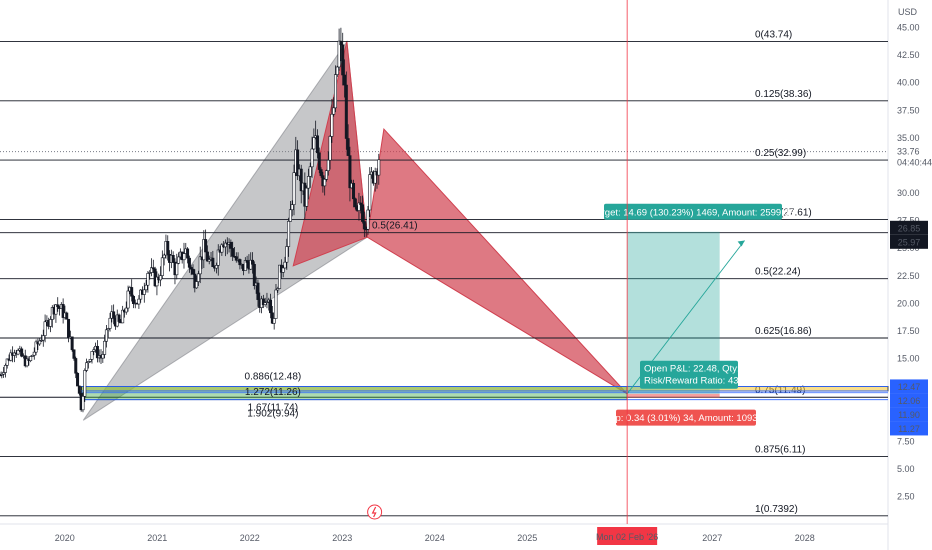  I want to click on fib-level-label: 1(0.7392), so click(776, 509).